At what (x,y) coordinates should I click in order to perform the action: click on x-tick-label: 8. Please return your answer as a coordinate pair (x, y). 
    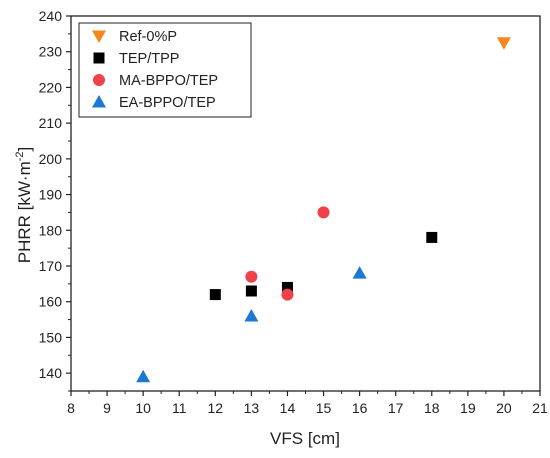
    Looking at the image, I should click on (71, 408).